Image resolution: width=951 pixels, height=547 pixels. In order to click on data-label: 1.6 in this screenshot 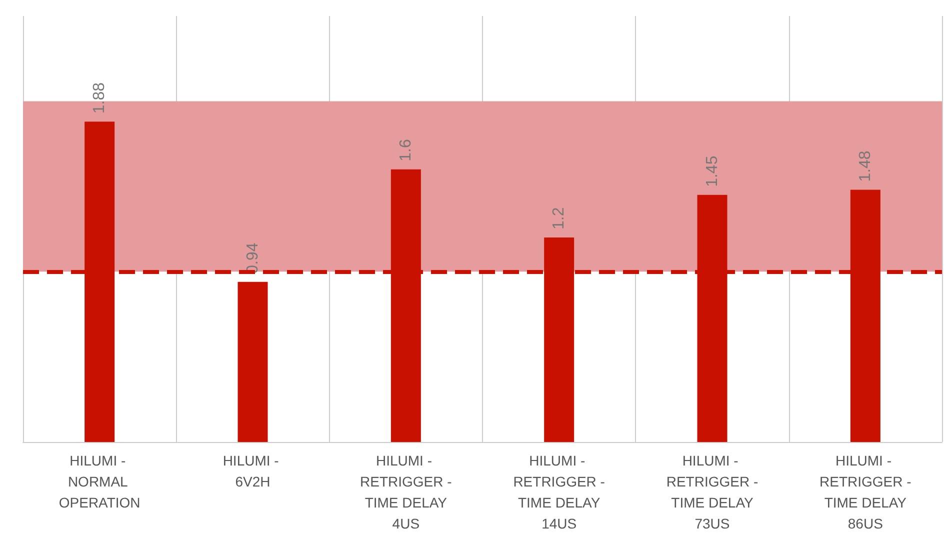, I will do `click(405, 150)`.